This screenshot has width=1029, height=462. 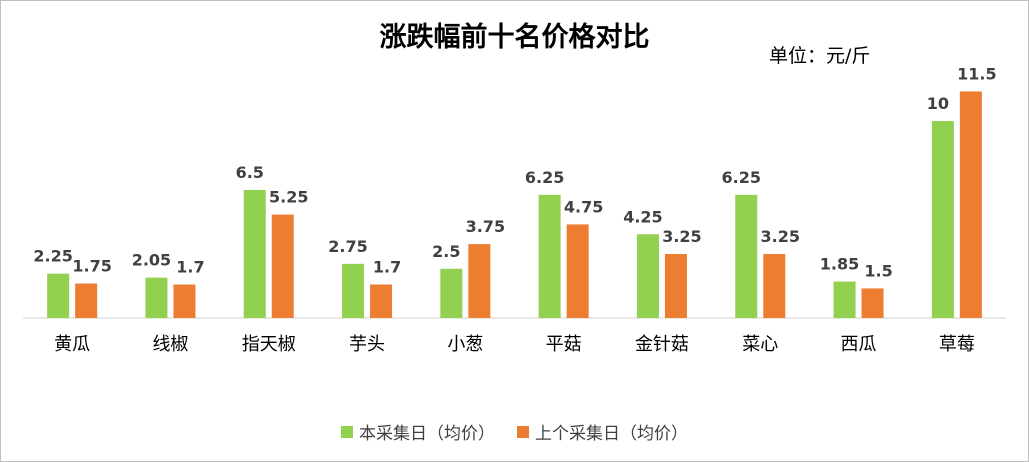 What do you see at coordinates (151, 260) in the screenshot?
I see `data-label-current-1: 2.05` at bounding box center [151, 260].